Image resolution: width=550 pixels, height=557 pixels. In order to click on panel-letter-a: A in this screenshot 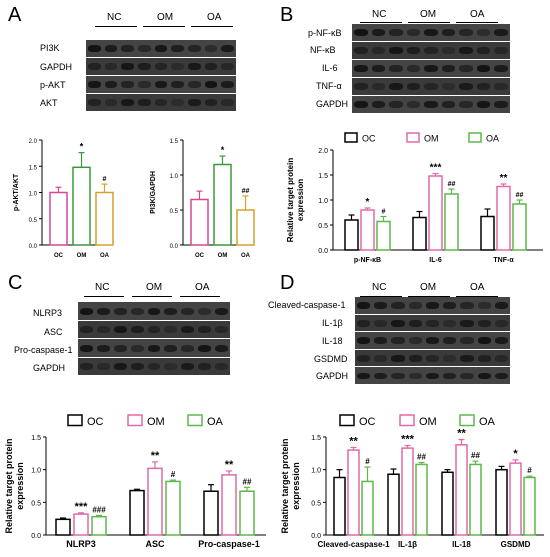, I will do `click(15, 15)`.